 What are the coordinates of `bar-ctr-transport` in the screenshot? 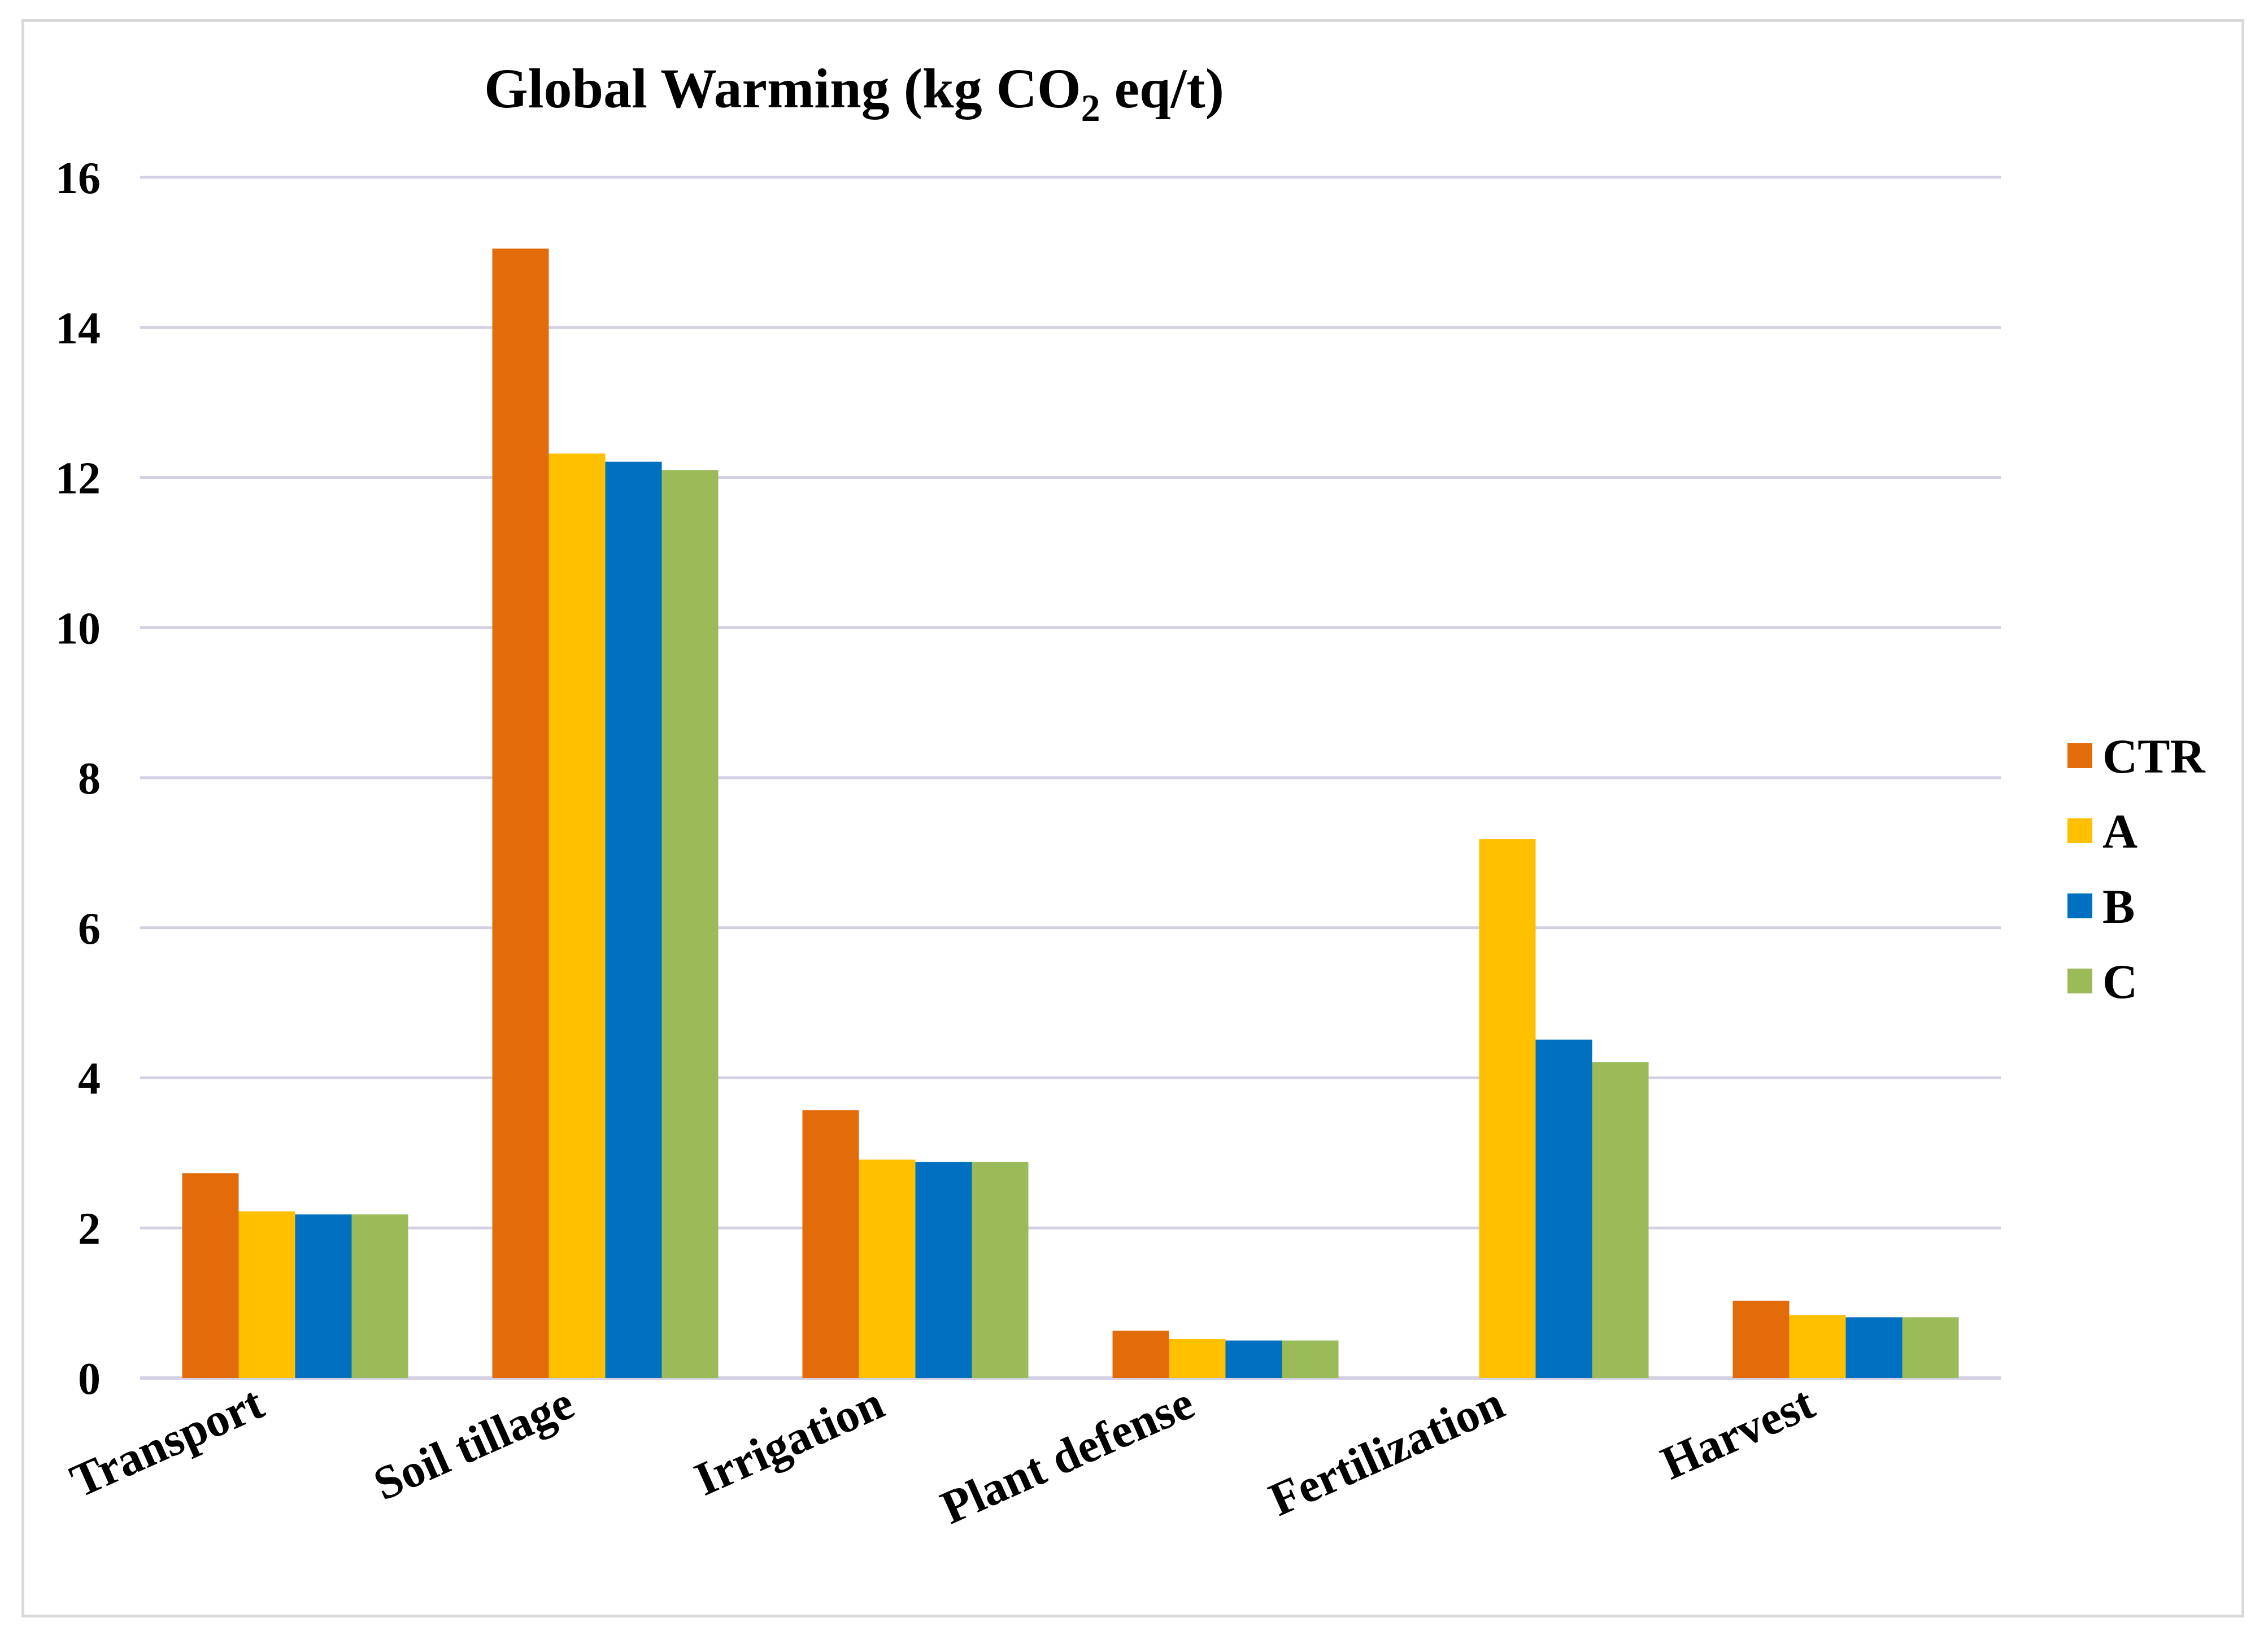 It's located at (210, 1276).